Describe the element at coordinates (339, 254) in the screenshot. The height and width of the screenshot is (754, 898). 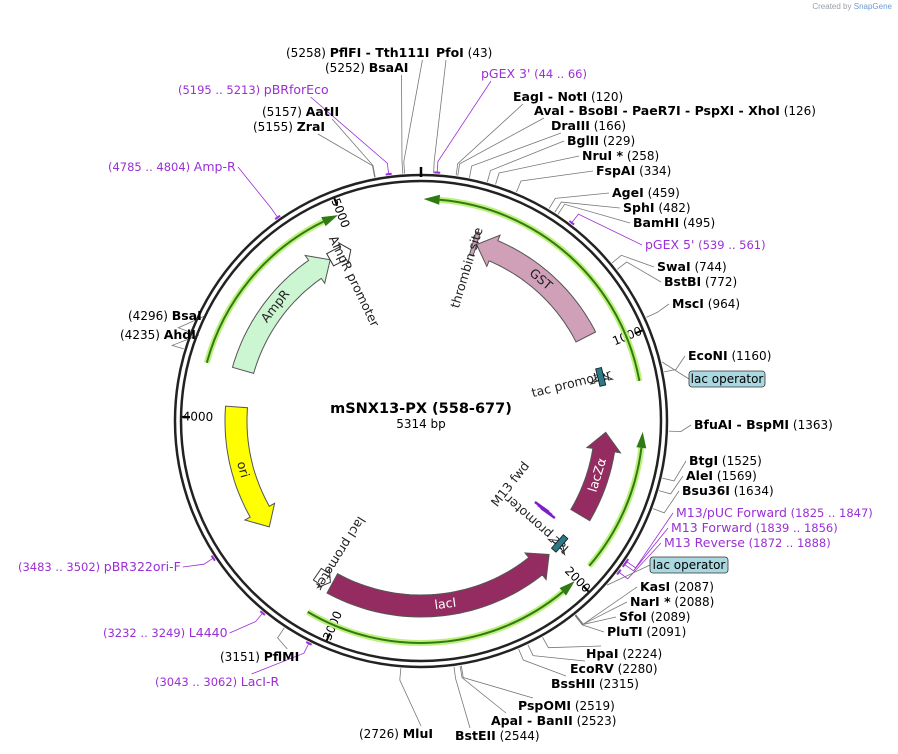
I see `feature-ampr-promoter` at that location.